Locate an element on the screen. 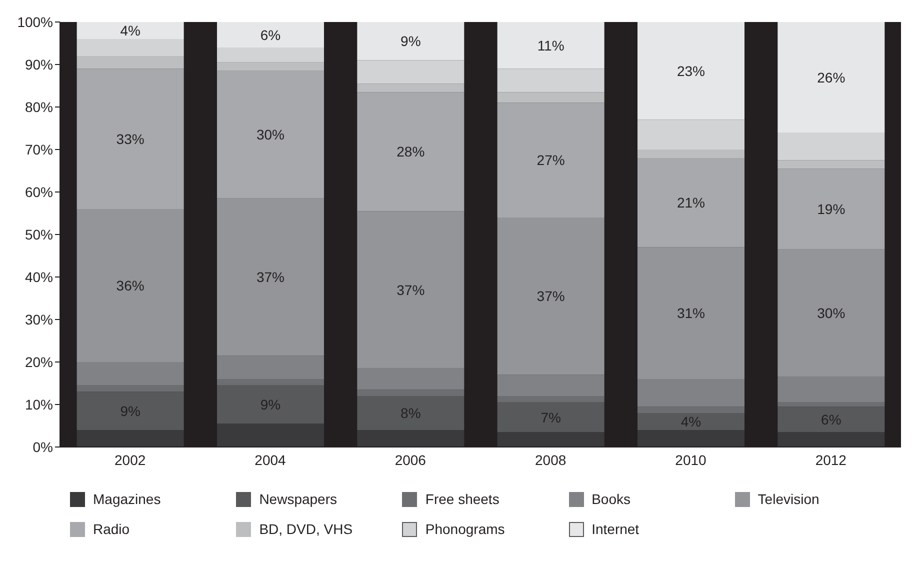  data-label: 33% is located at coordinates (130, 138).